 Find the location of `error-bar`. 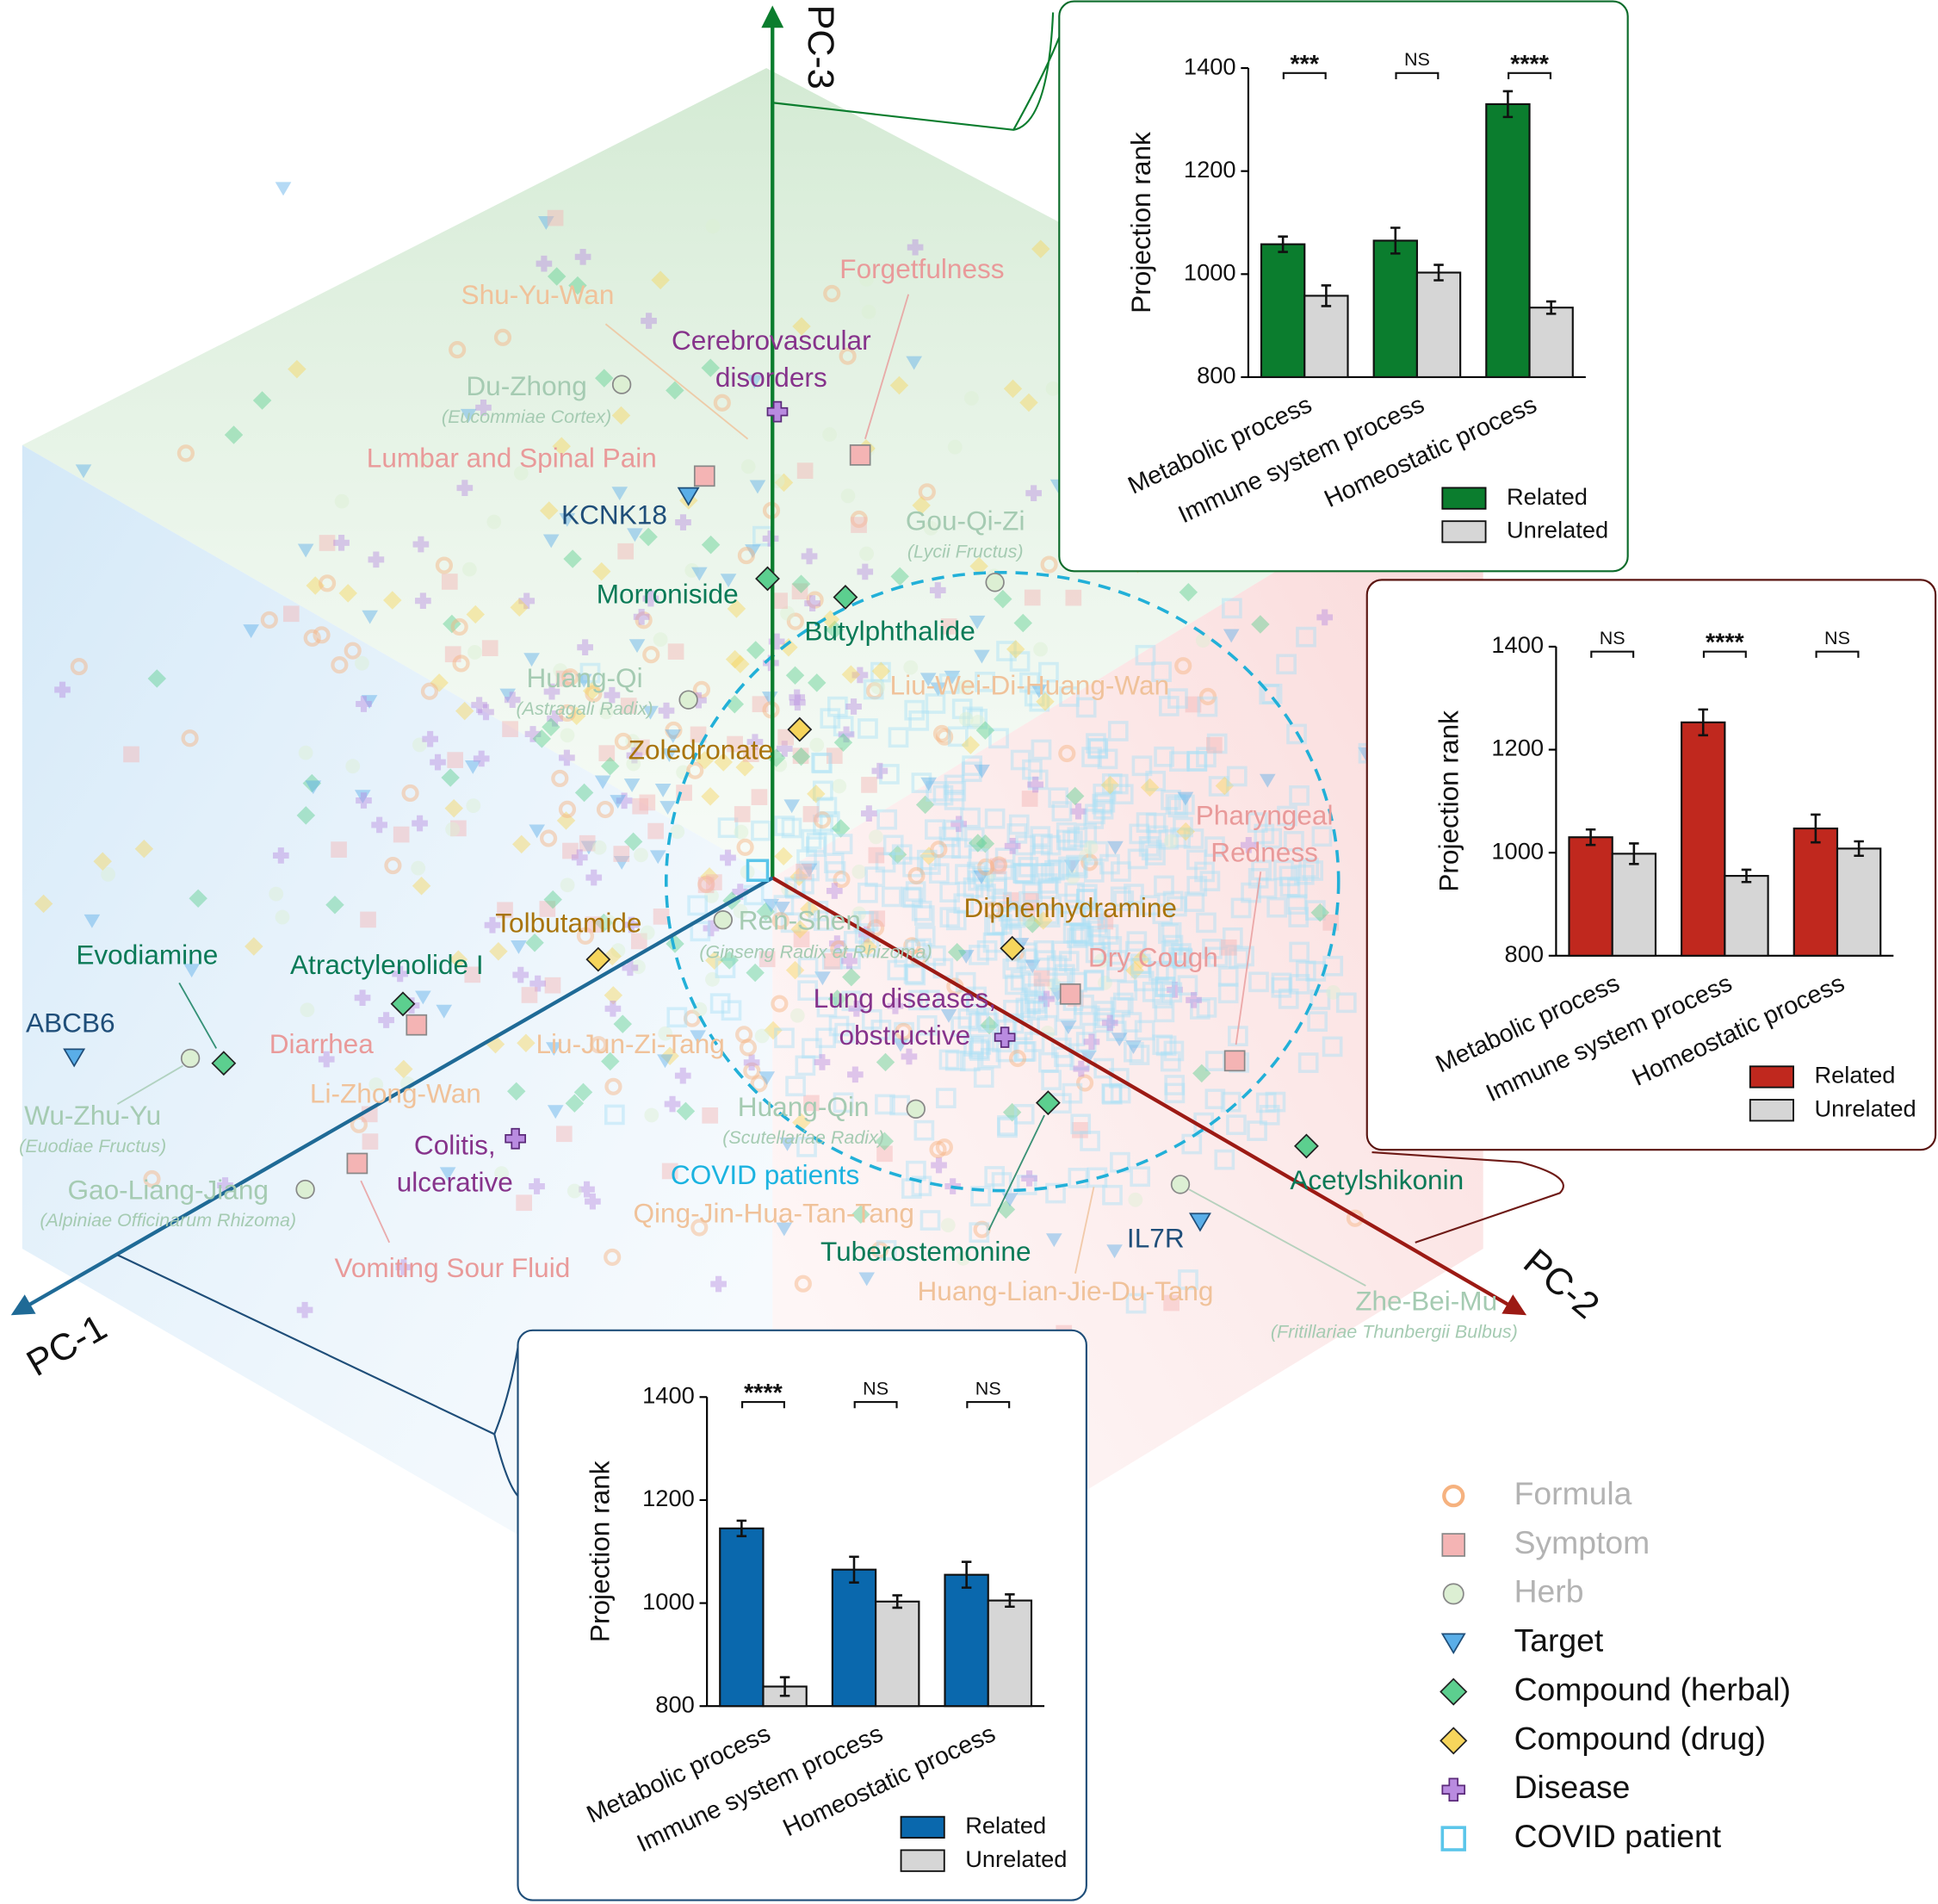

error-bar is located at coordinates (1551, 307).